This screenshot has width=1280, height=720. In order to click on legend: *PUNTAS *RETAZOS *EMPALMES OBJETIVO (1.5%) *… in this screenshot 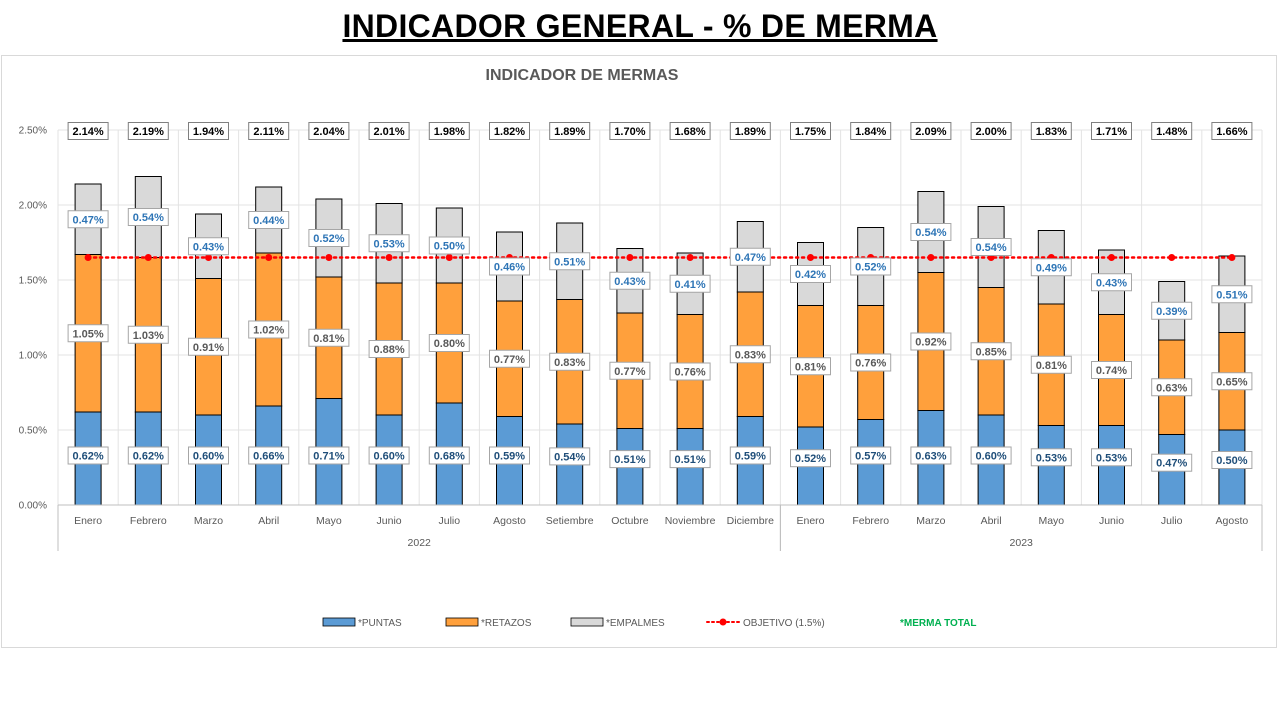, I will do `click(649, 623)`.